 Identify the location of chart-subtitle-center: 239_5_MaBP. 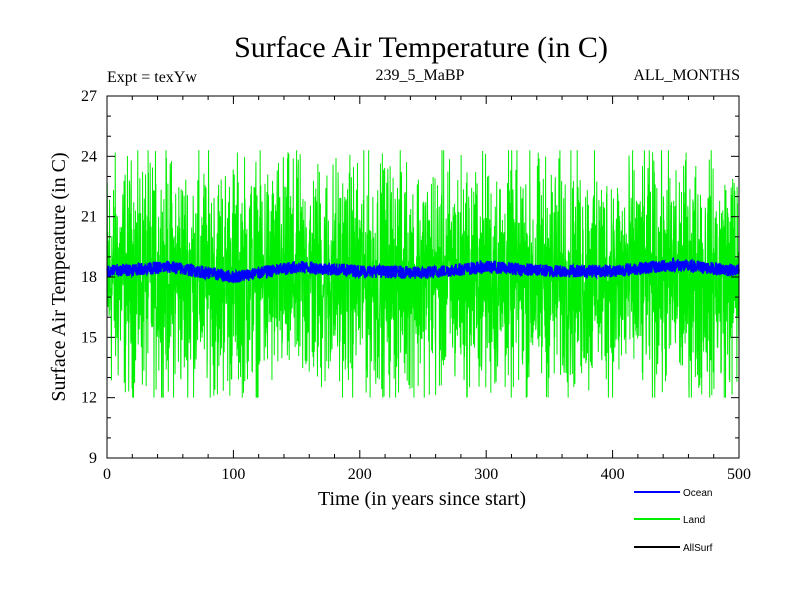
(420, 75).